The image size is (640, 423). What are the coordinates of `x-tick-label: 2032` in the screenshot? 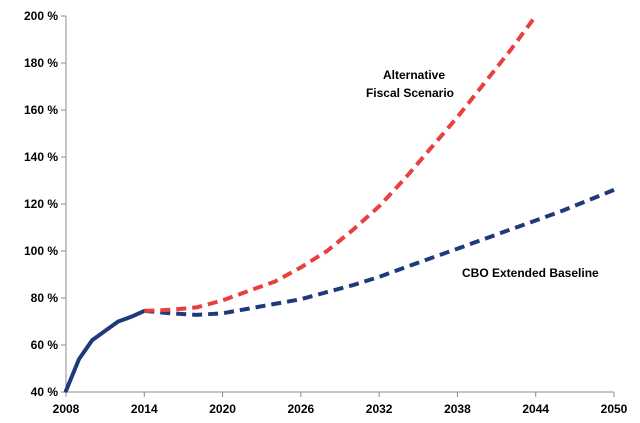 It's located at (379, 409).